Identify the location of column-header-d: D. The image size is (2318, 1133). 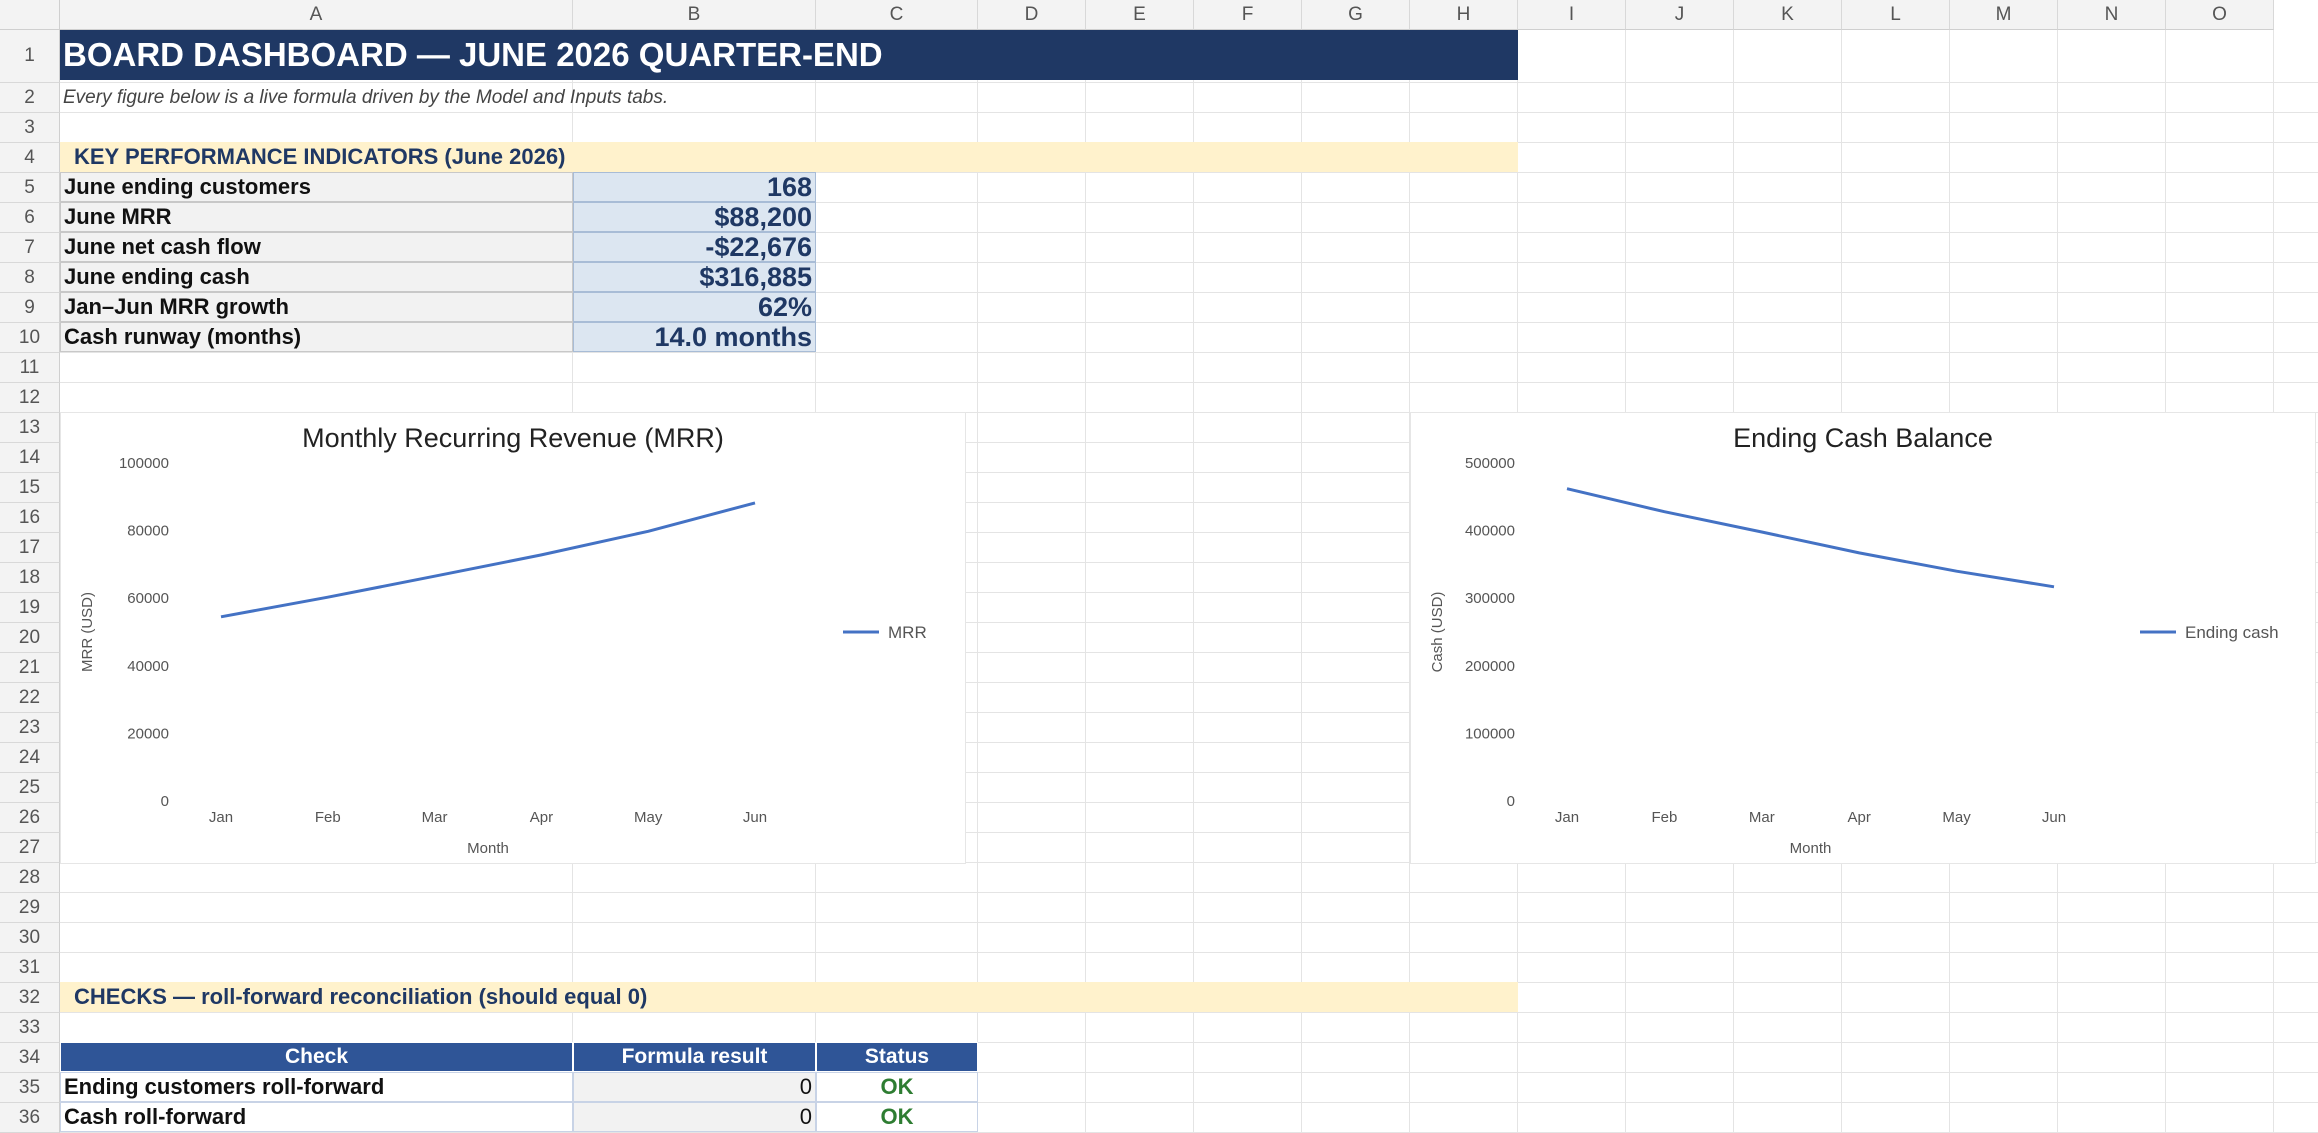
(1032, 15).